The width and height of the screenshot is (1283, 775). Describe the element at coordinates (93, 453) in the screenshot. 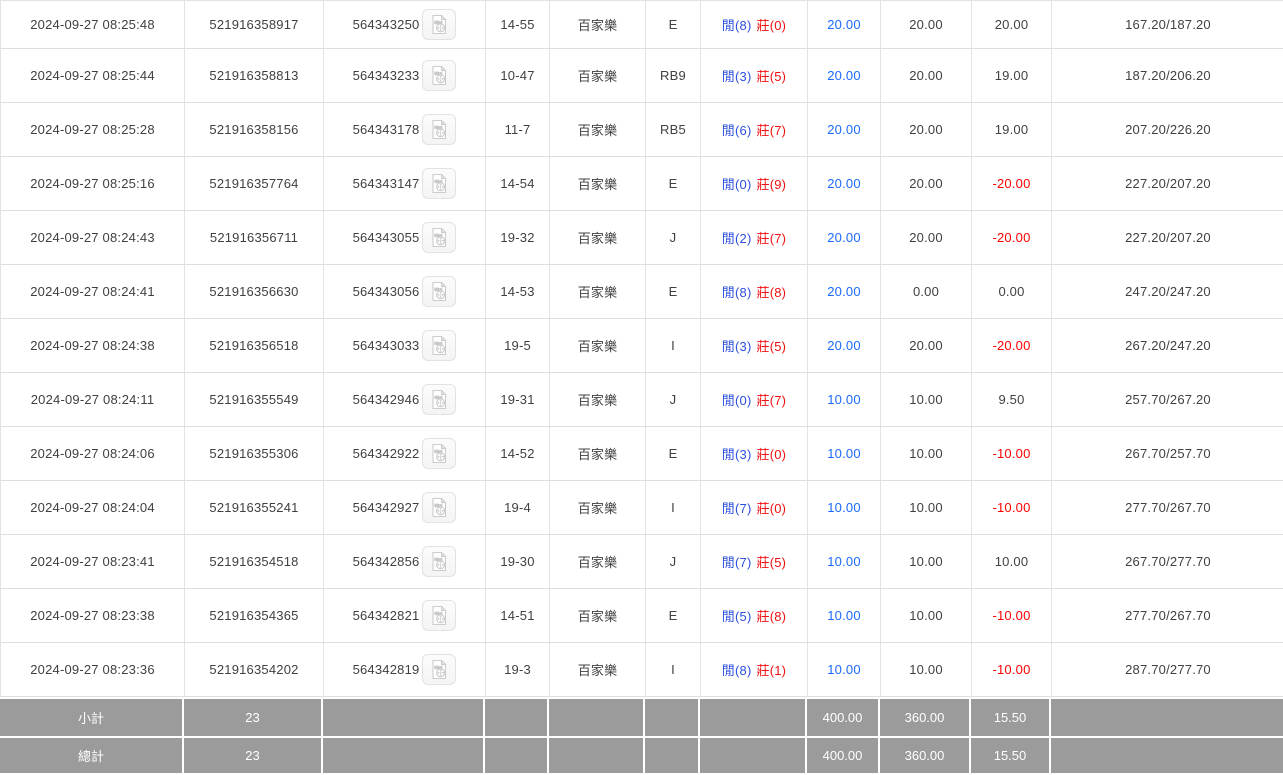

I see `time-cell: 2024-09-27 08:24:06` at that location.